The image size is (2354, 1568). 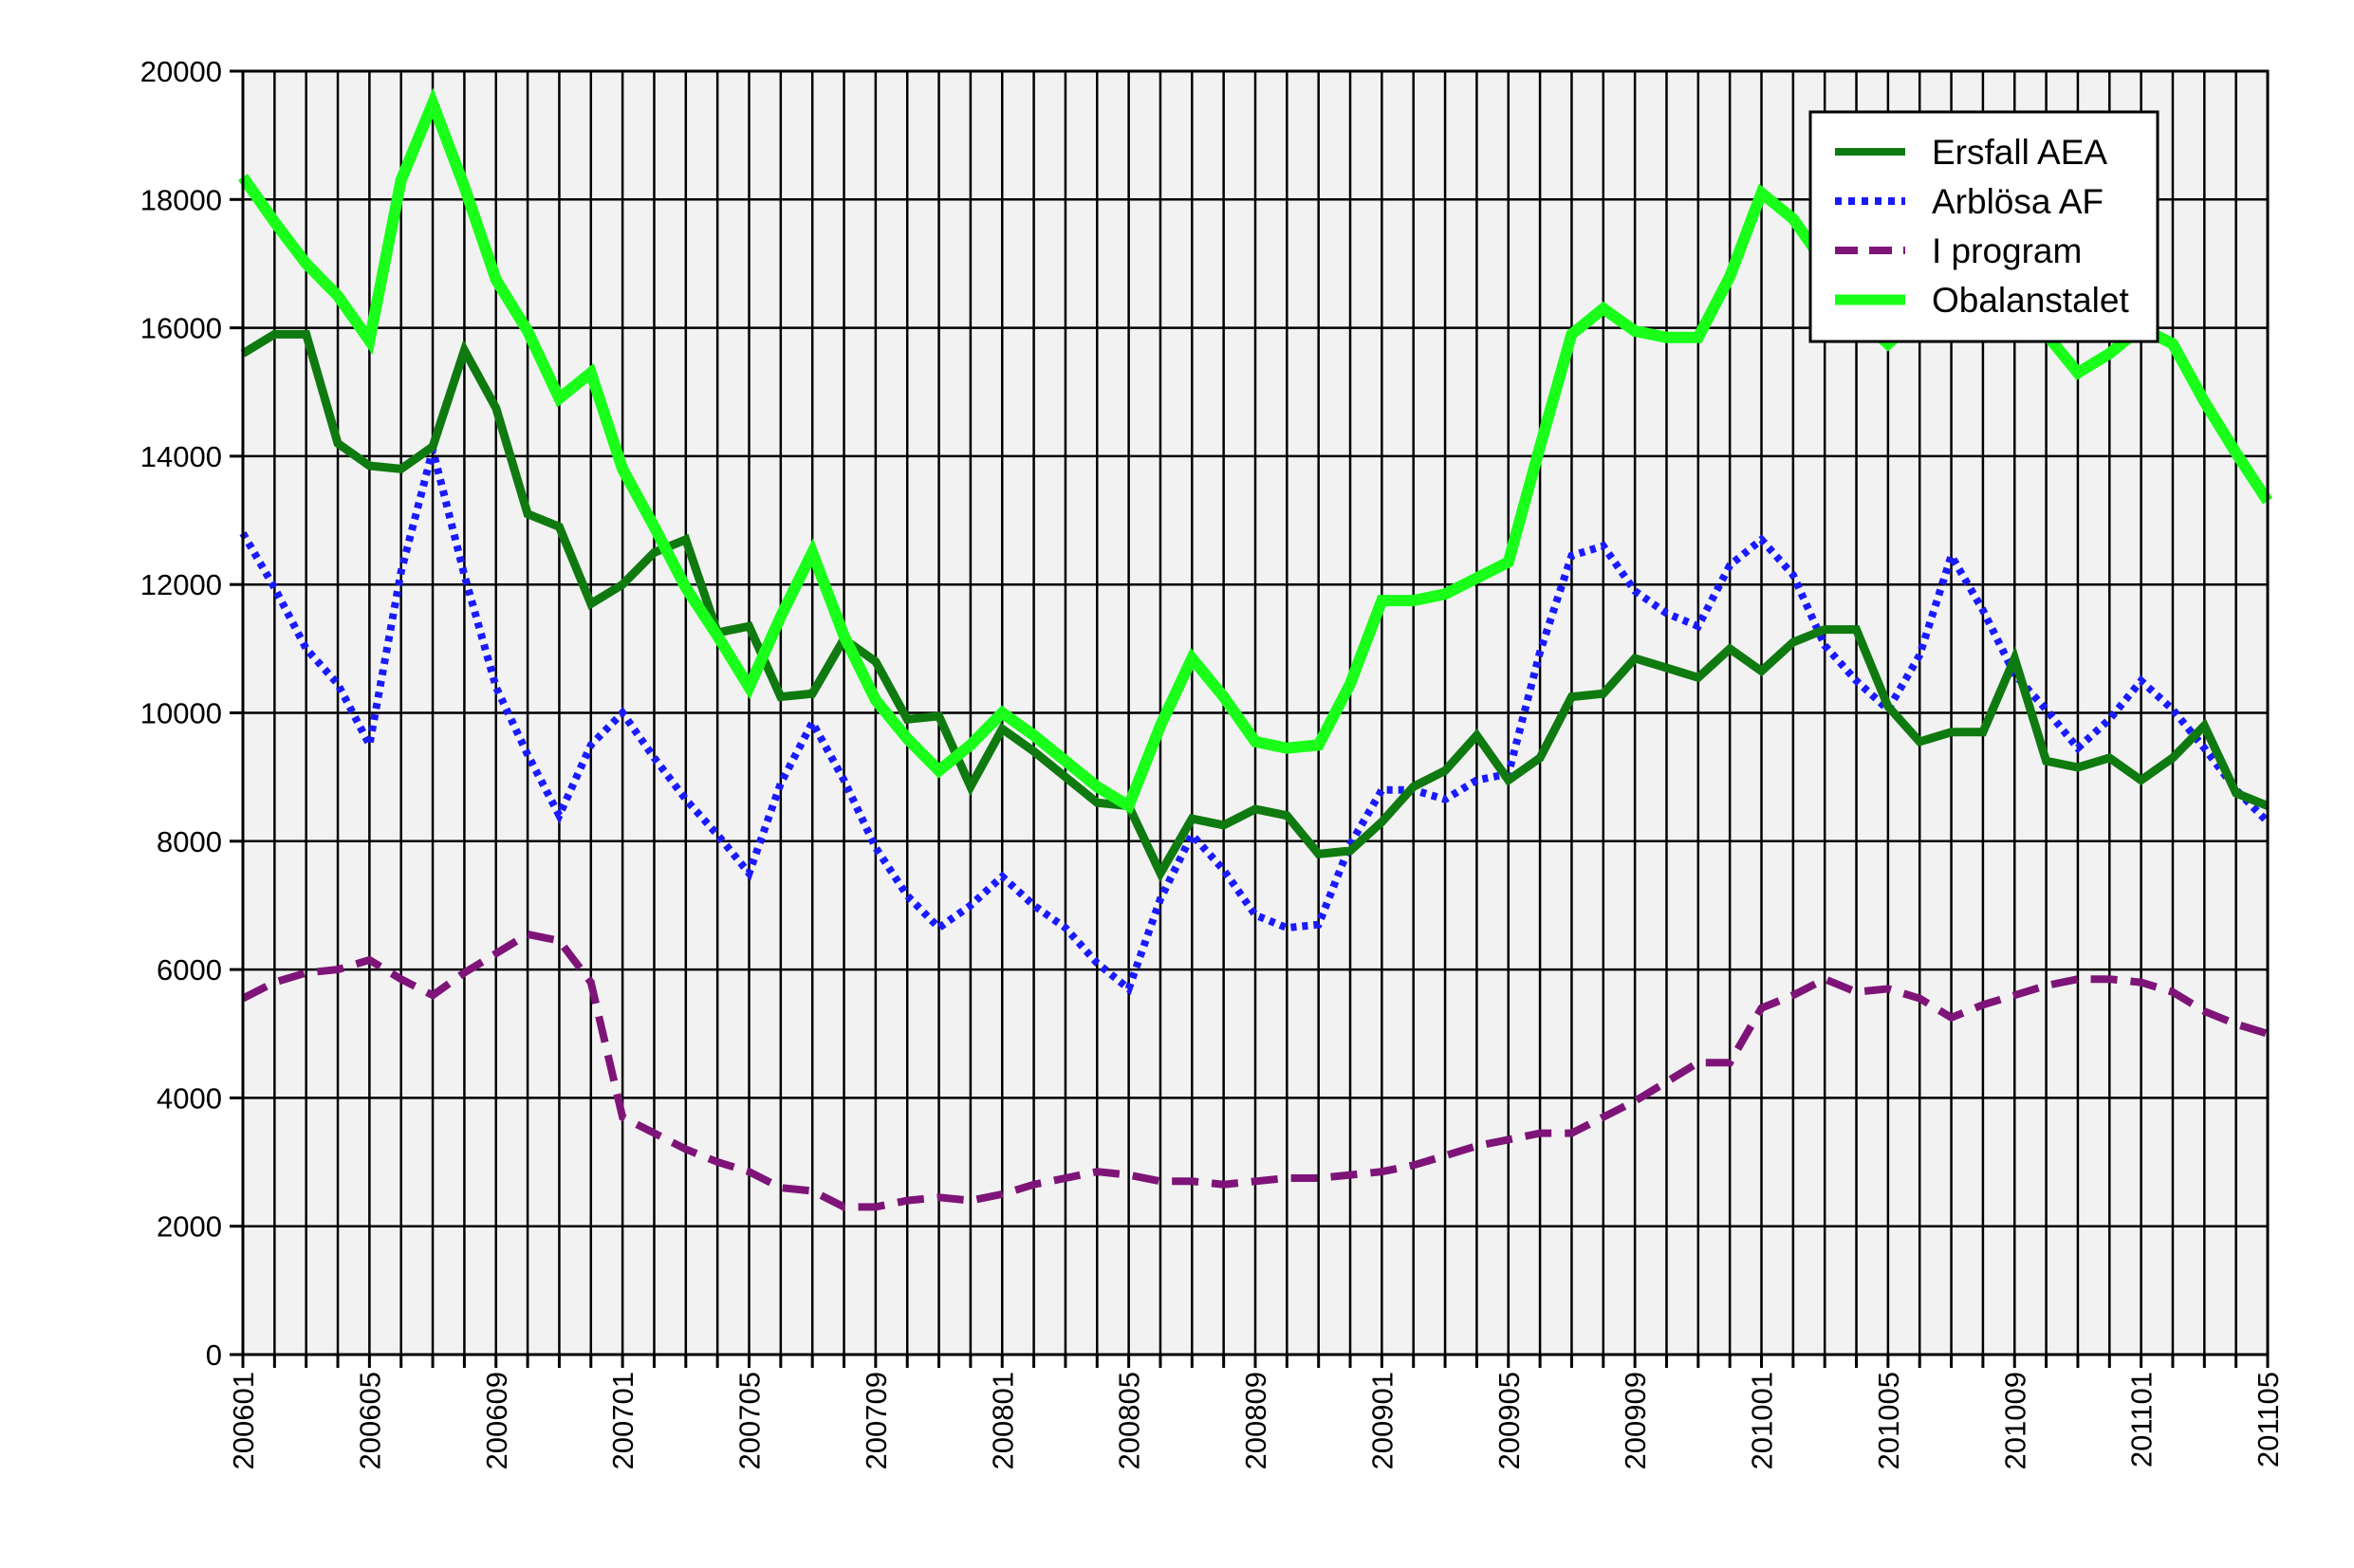 I want to click on x-tick-label: 201005, so click(x=1889, y=1421).